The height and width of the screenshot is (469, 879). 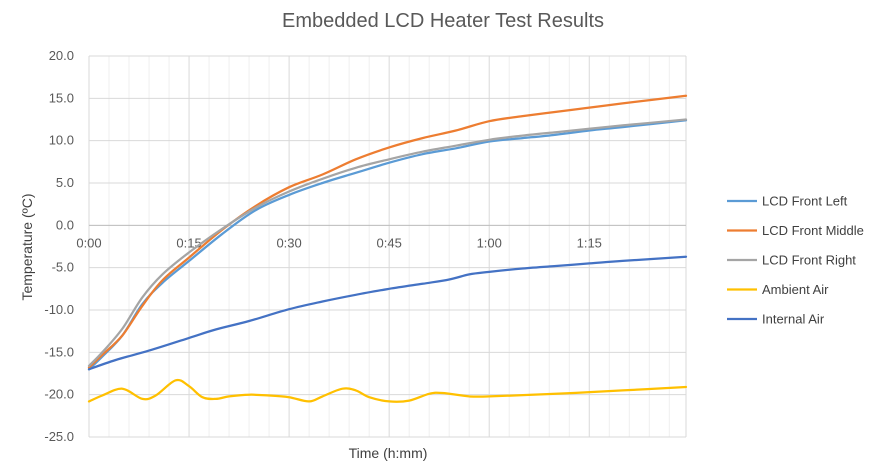 I want to click on legend-label-lcd-front-right: LCD Front Right, so click(x=809, y=260).